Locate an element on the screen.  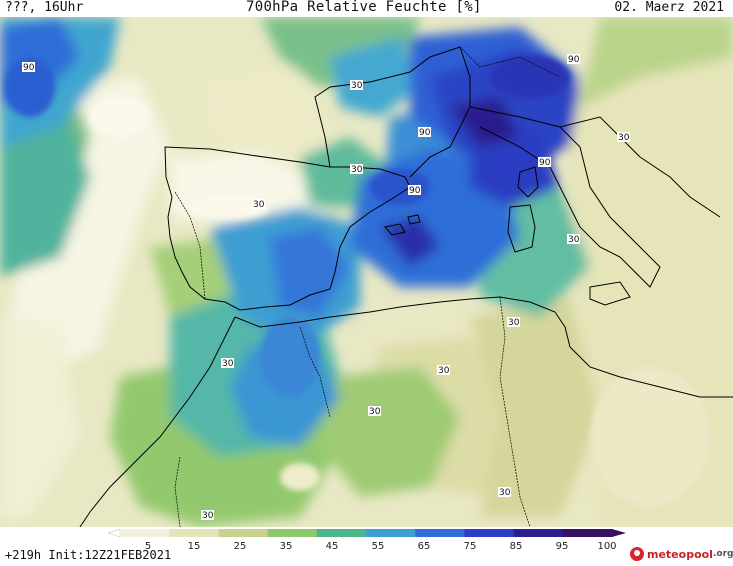
colorbar-tick-label: 95 is located at coordinates (562, 546).